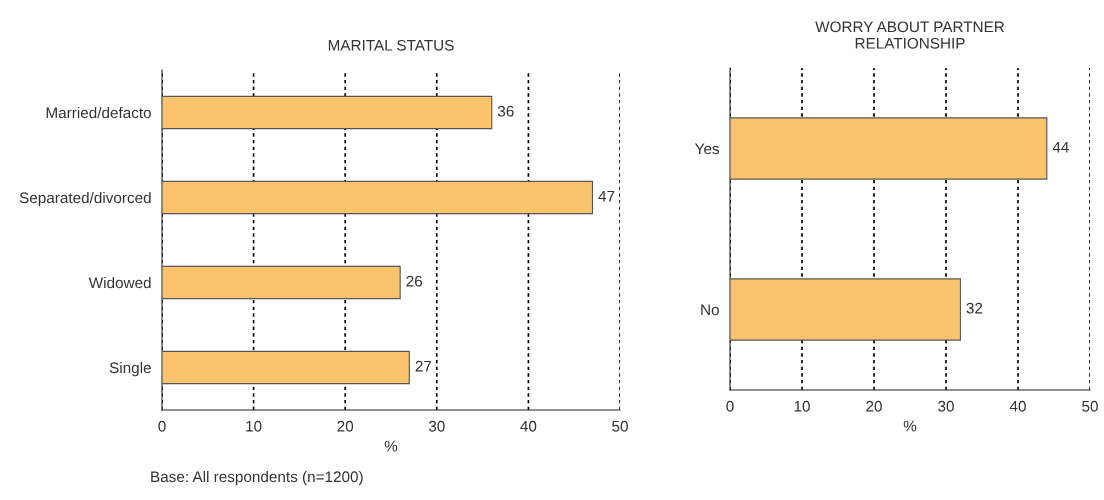 The image size is (1104, 500). Describe the element at coordinates (974, 308) in the screenshot. I see `data-label: 32` at that location.